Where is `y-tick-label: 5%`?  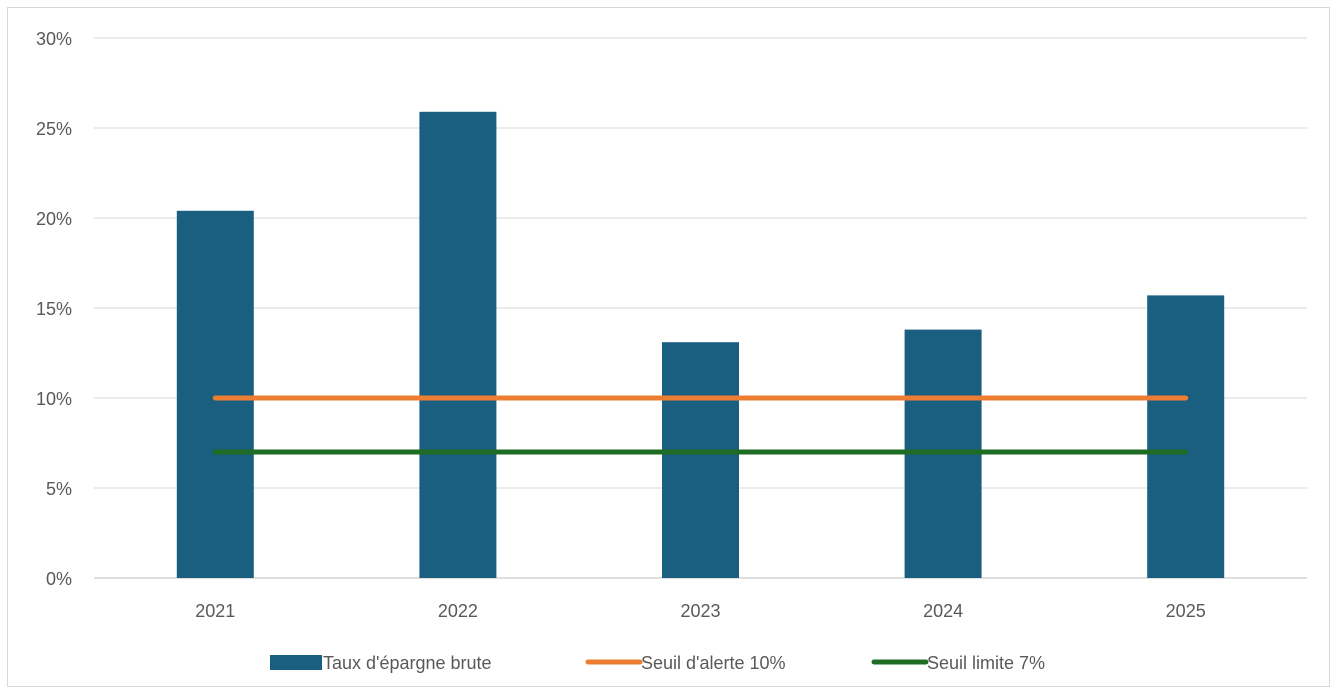
y-tick-label: 5% is located at coordinates (59, 489).